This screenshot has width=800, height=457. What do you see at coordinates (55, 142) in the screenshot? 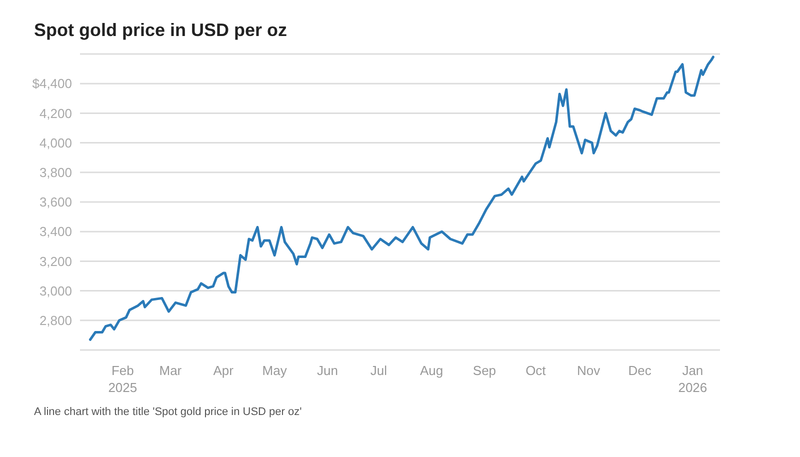
I see `y-tick-label: 4,000` at bounding box center [55, 142].